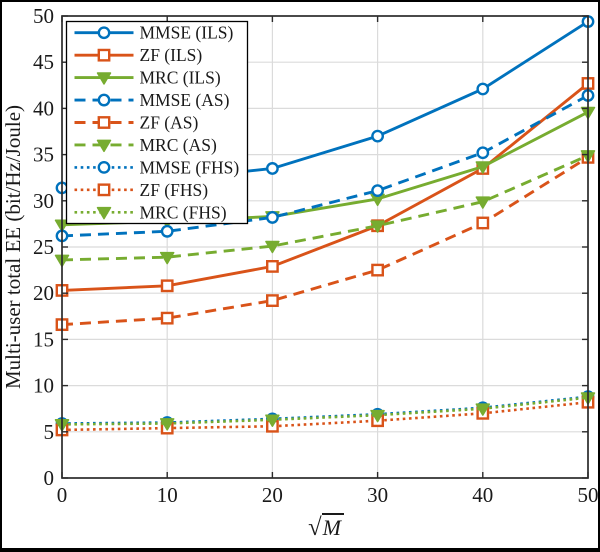 This screenshot has width=600, height=552. I want to click on x-axis-label: √M, so click(326, 527).